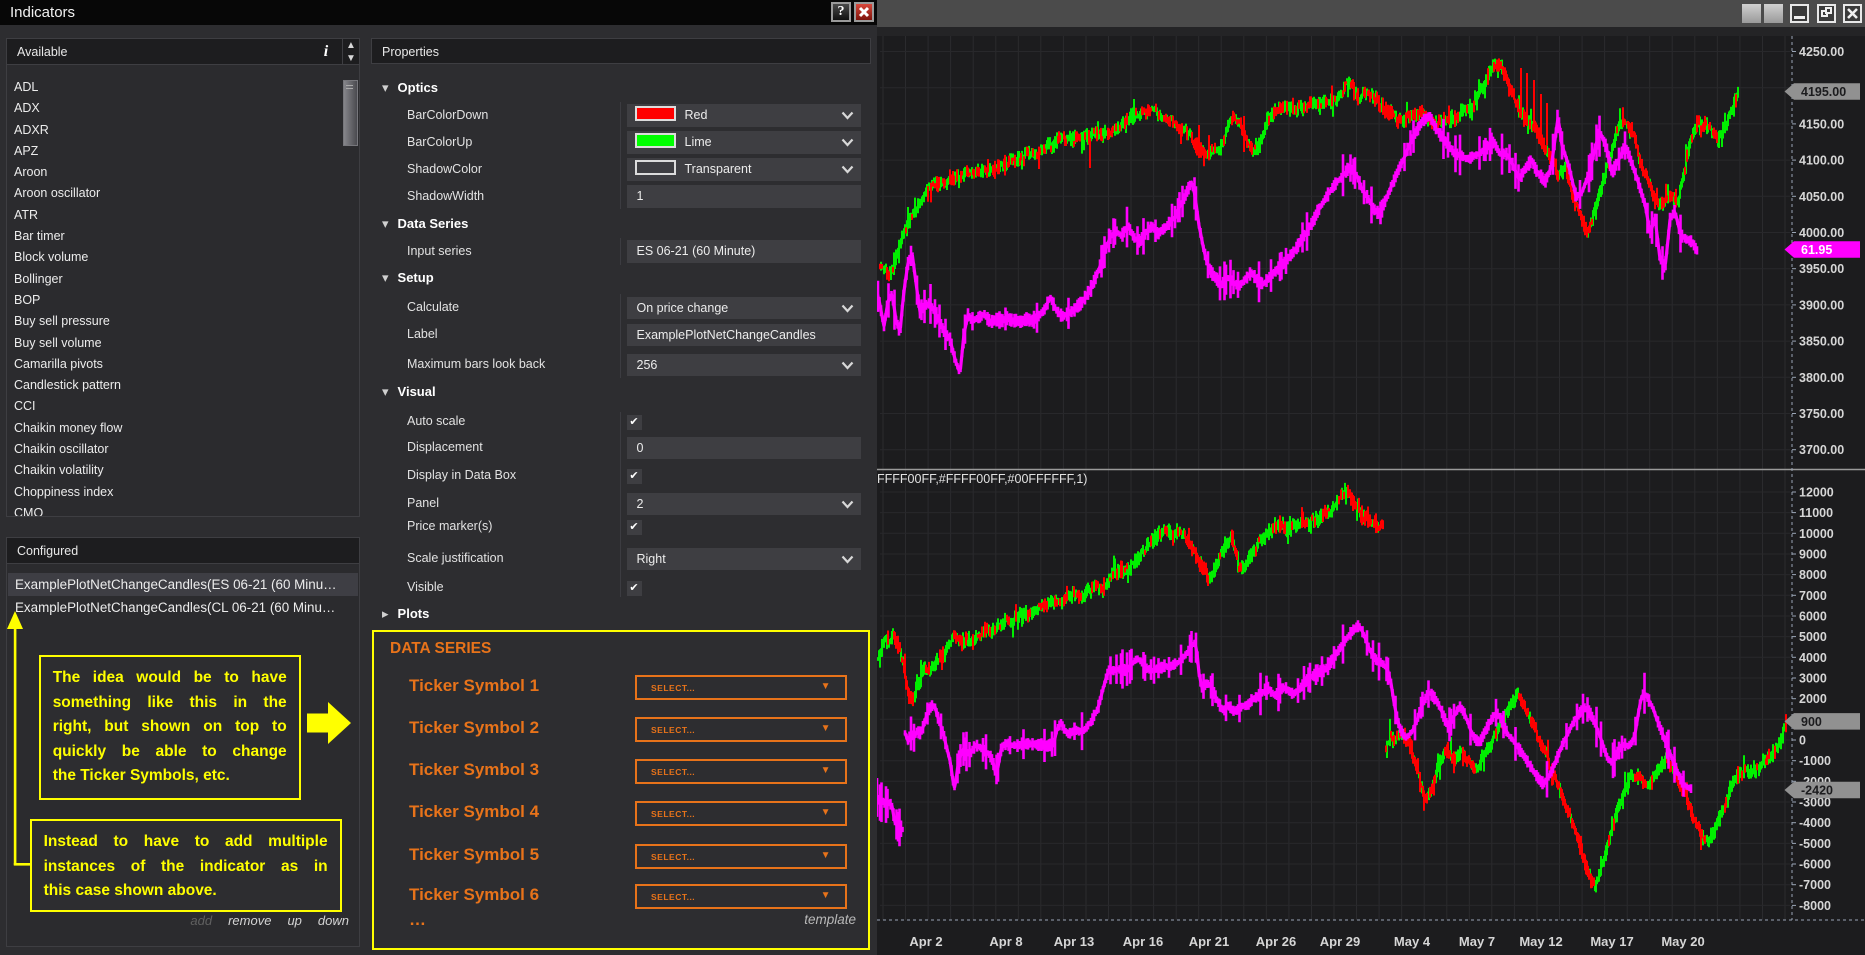 The image size is (1865, 955). I want to click on svg-text: 3950.00, so click(1821, 269).